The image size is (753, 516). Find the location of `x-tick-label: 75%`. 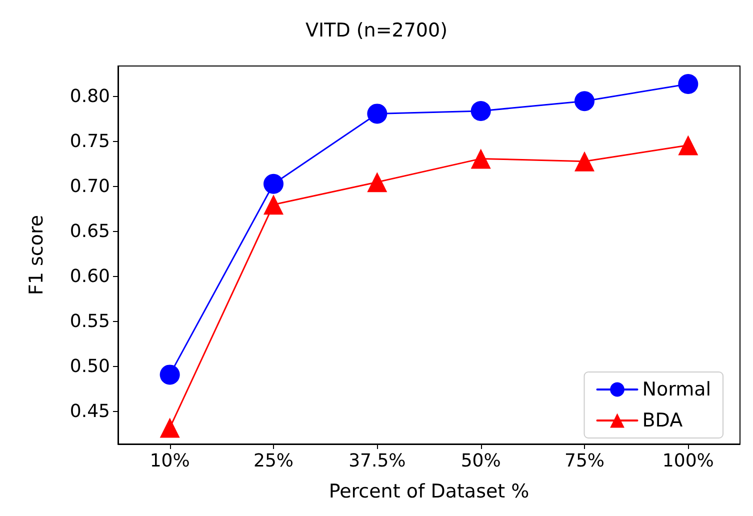

x-tick-label: 75% is located at coordinates (584, 461).